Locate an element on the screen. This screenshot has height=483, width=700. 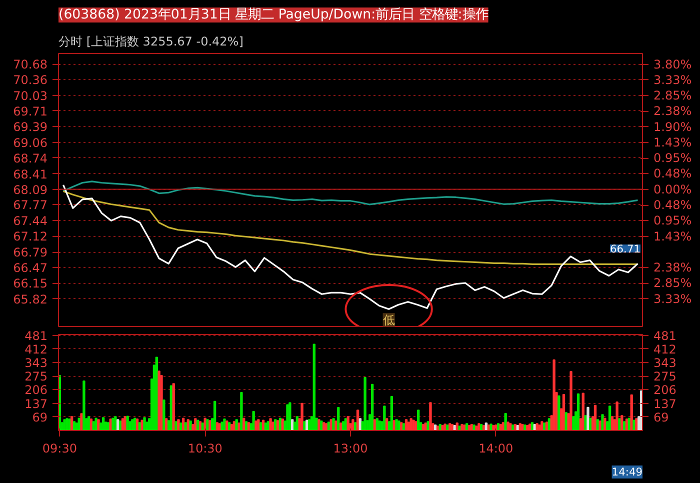
y-tick-label: 65.82 is located at coordinates (30, 299).